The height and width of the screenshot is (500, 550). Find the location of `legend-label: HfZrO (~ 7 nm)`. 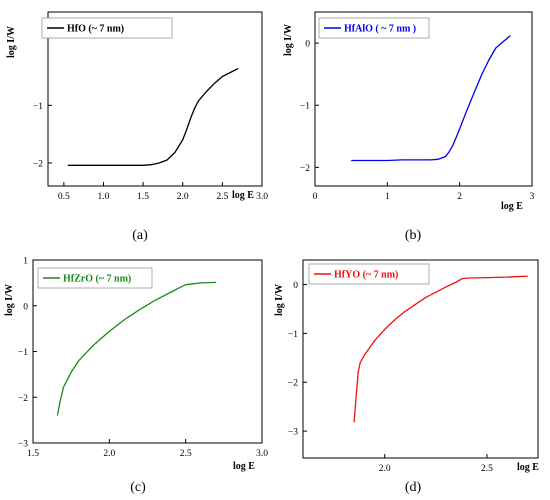

legend-label: HfZrO (~ 7 nm) is located at coordinates (97, 279).